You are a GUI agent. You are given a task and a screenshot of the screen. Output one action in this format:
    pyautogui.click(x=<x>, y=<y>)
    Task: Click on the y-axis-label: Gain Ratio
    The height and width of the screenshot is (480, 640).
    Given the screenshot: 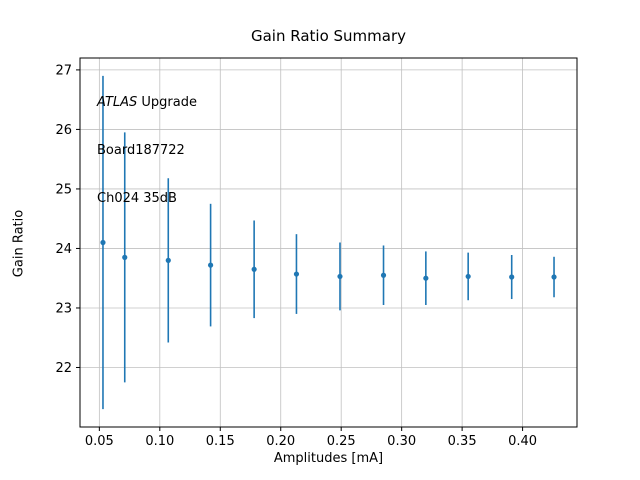 What is the action you would take?
    pyautogui.click(x=19, y=243)
    